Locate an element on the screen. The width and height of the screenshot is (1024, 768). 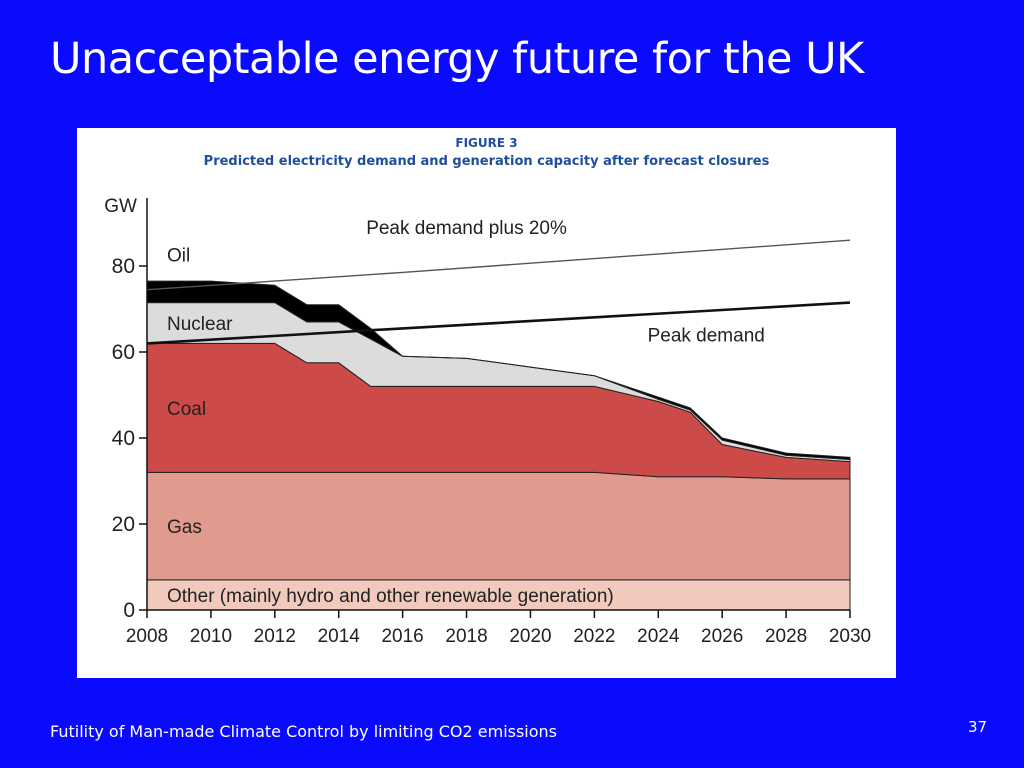
slide-title: Unacceptable energy future for the UK is located at coordinates (457, 59).